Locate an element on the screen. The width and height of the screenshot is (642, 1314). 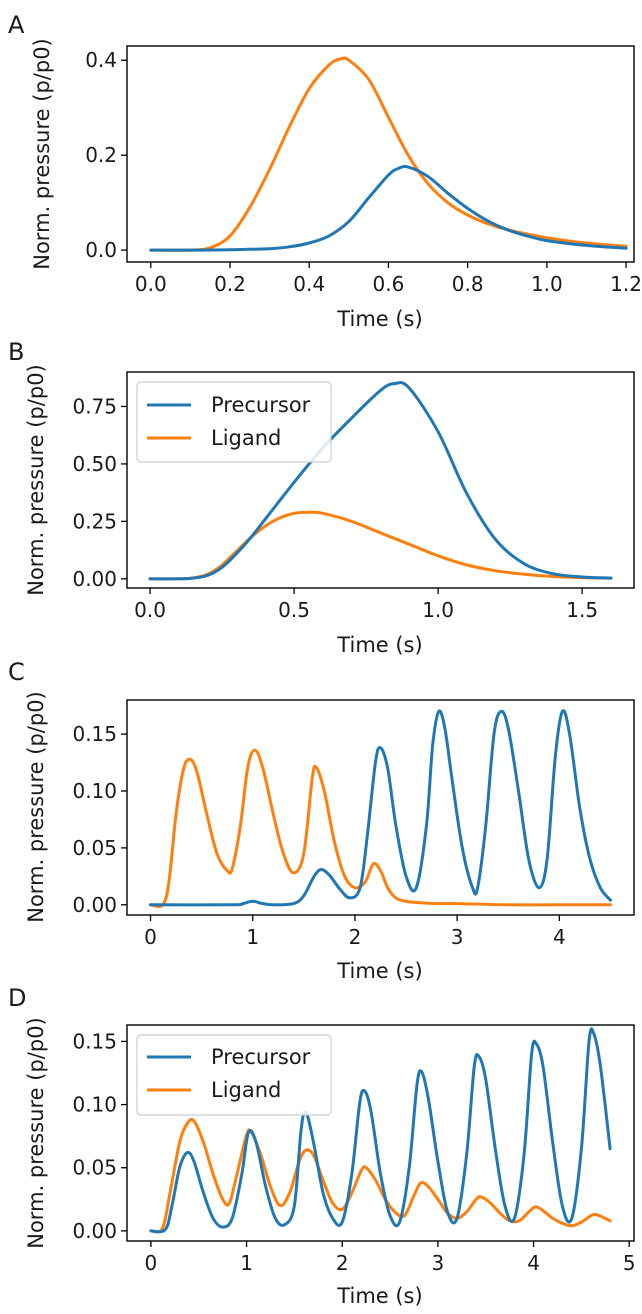
y-tick-label: 0.2 is located at coordinates (101, 155).